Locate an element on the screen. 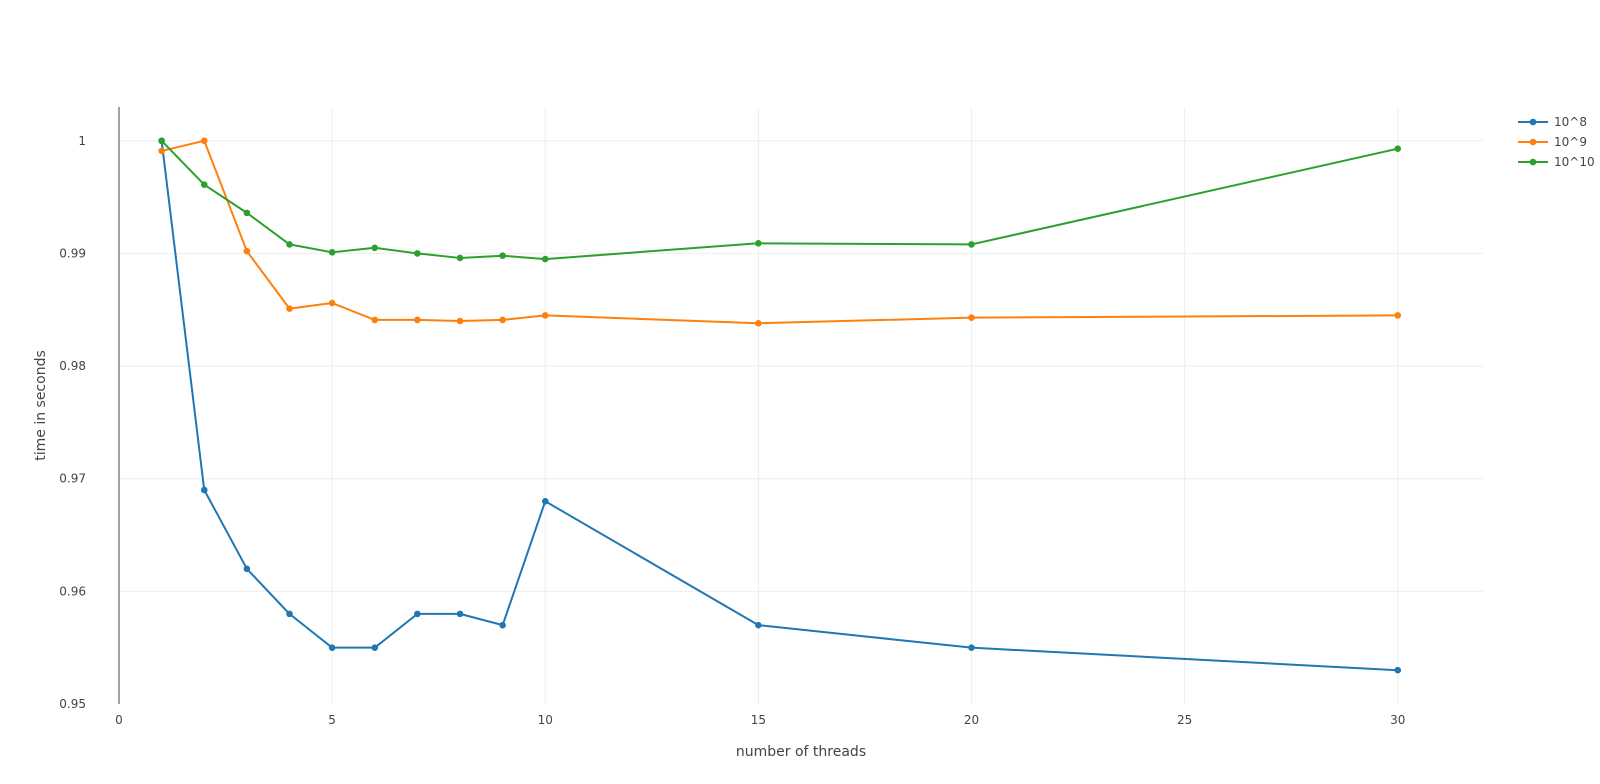 The width and height of the screenshot is (1600, 784). y-axis-title: time in seconds is located at coordinates (41, 405).